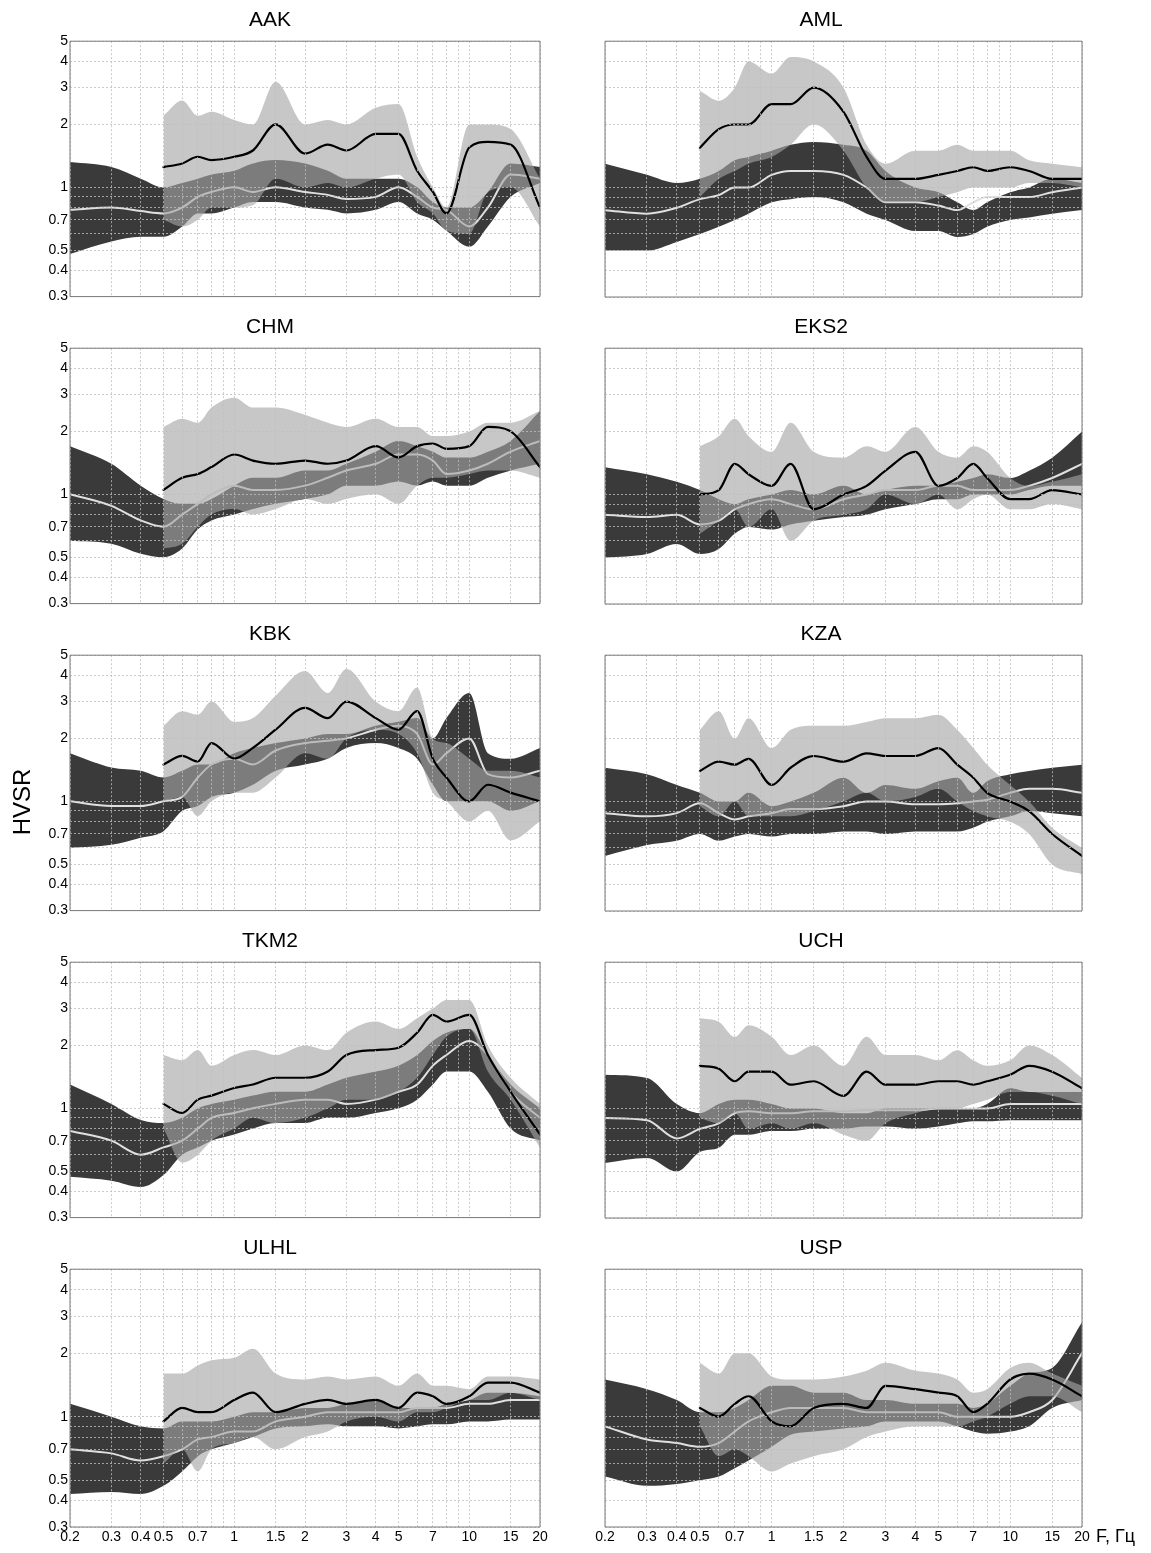  What do you see at coordinates (1116, 1536) in the screenshot?
I see `x-axis-title: F, Гц` at bounding box center [1116, 1536].